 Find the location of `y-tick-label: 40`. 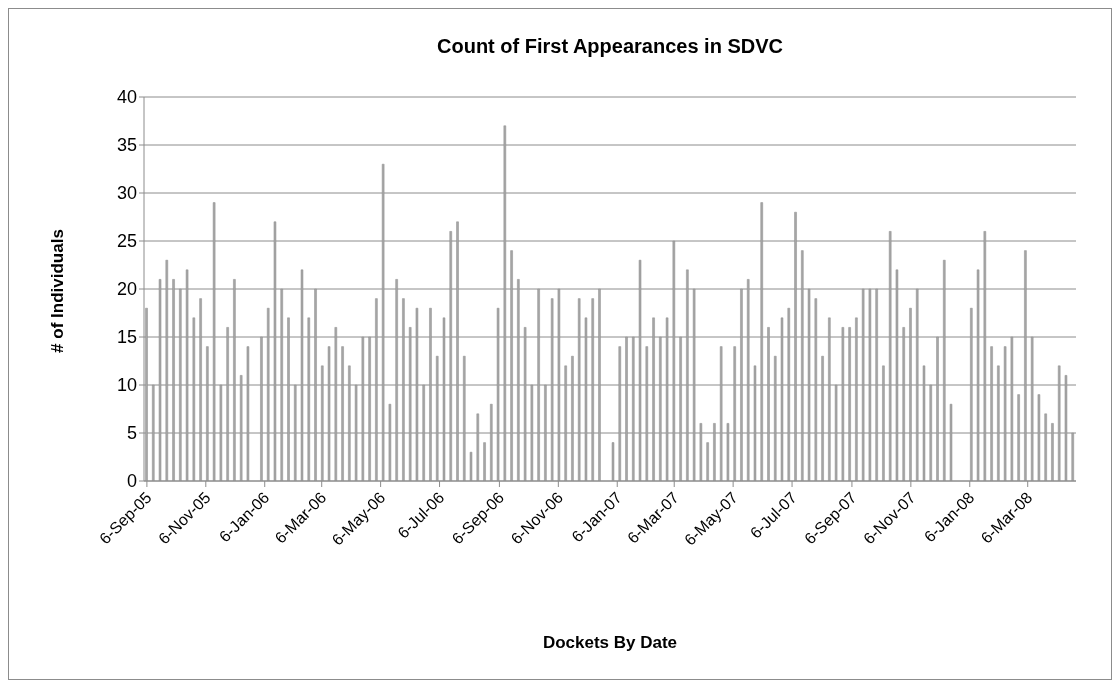

y-tick-label: 40 is located at coordinates (126, 97).